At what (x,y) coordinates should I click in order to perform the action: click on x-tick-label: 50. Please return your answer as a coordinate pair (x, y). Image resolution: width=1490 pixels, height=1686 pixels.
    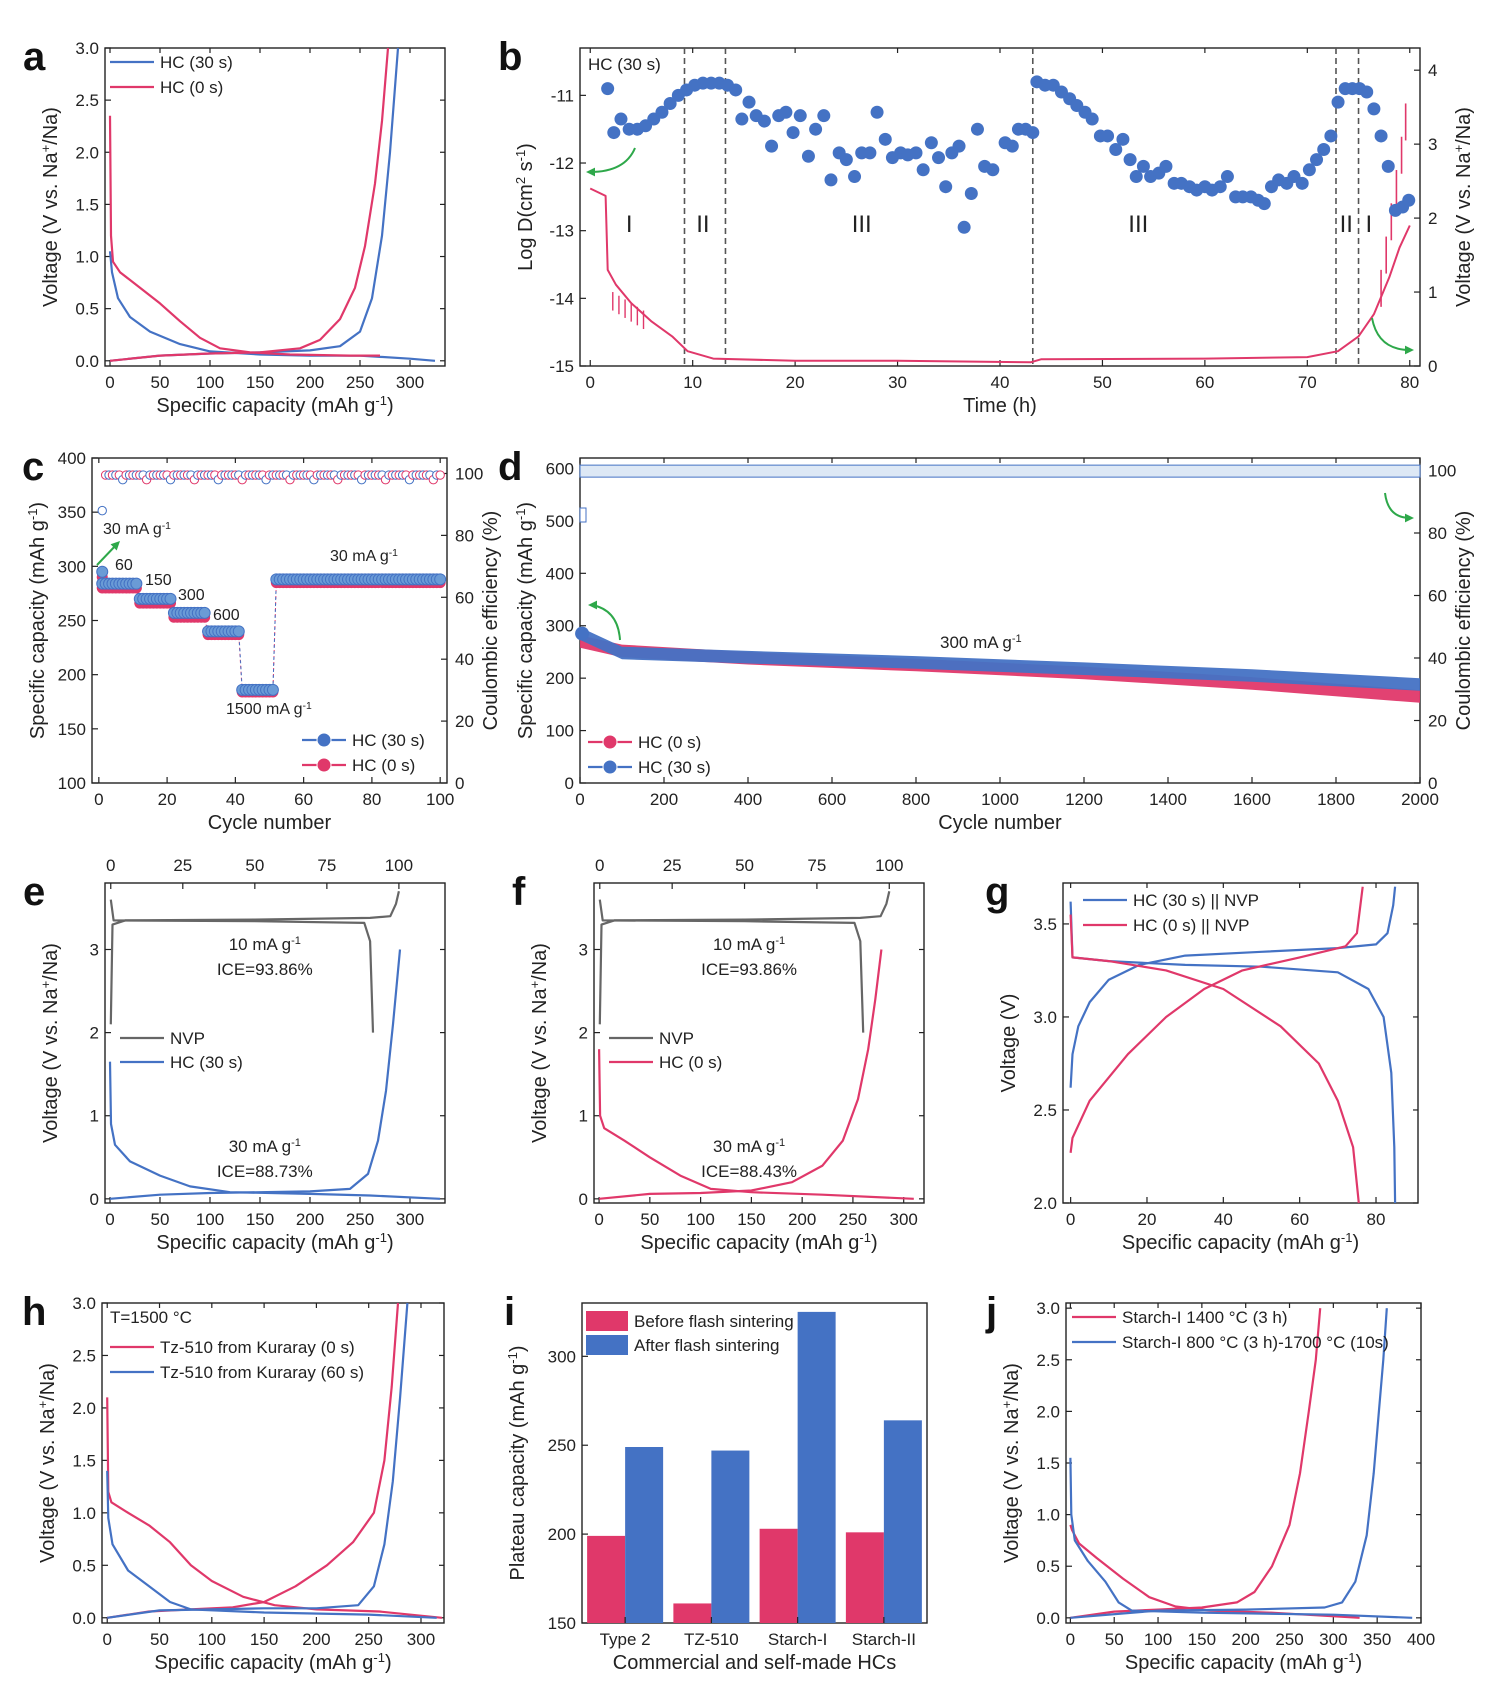
    Looking at the image, I should click on (160, 382).